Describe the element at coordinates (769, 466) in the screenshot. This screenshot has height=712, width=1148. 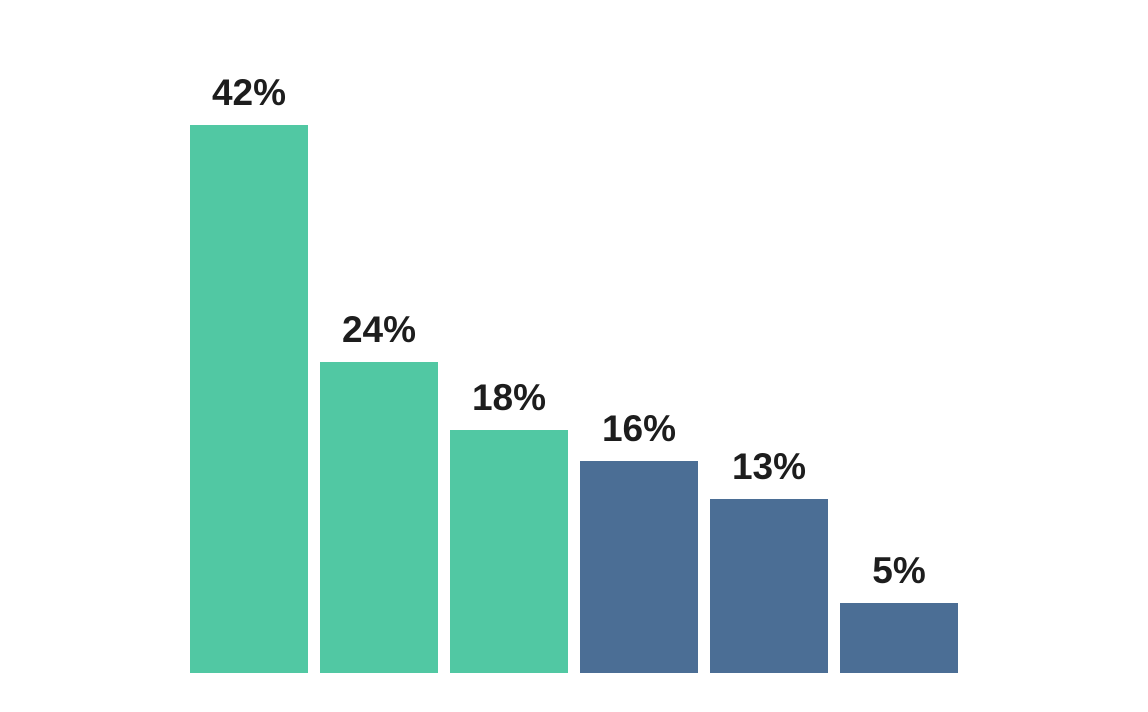
I see `bar-value-label-5: 13%` at that location.